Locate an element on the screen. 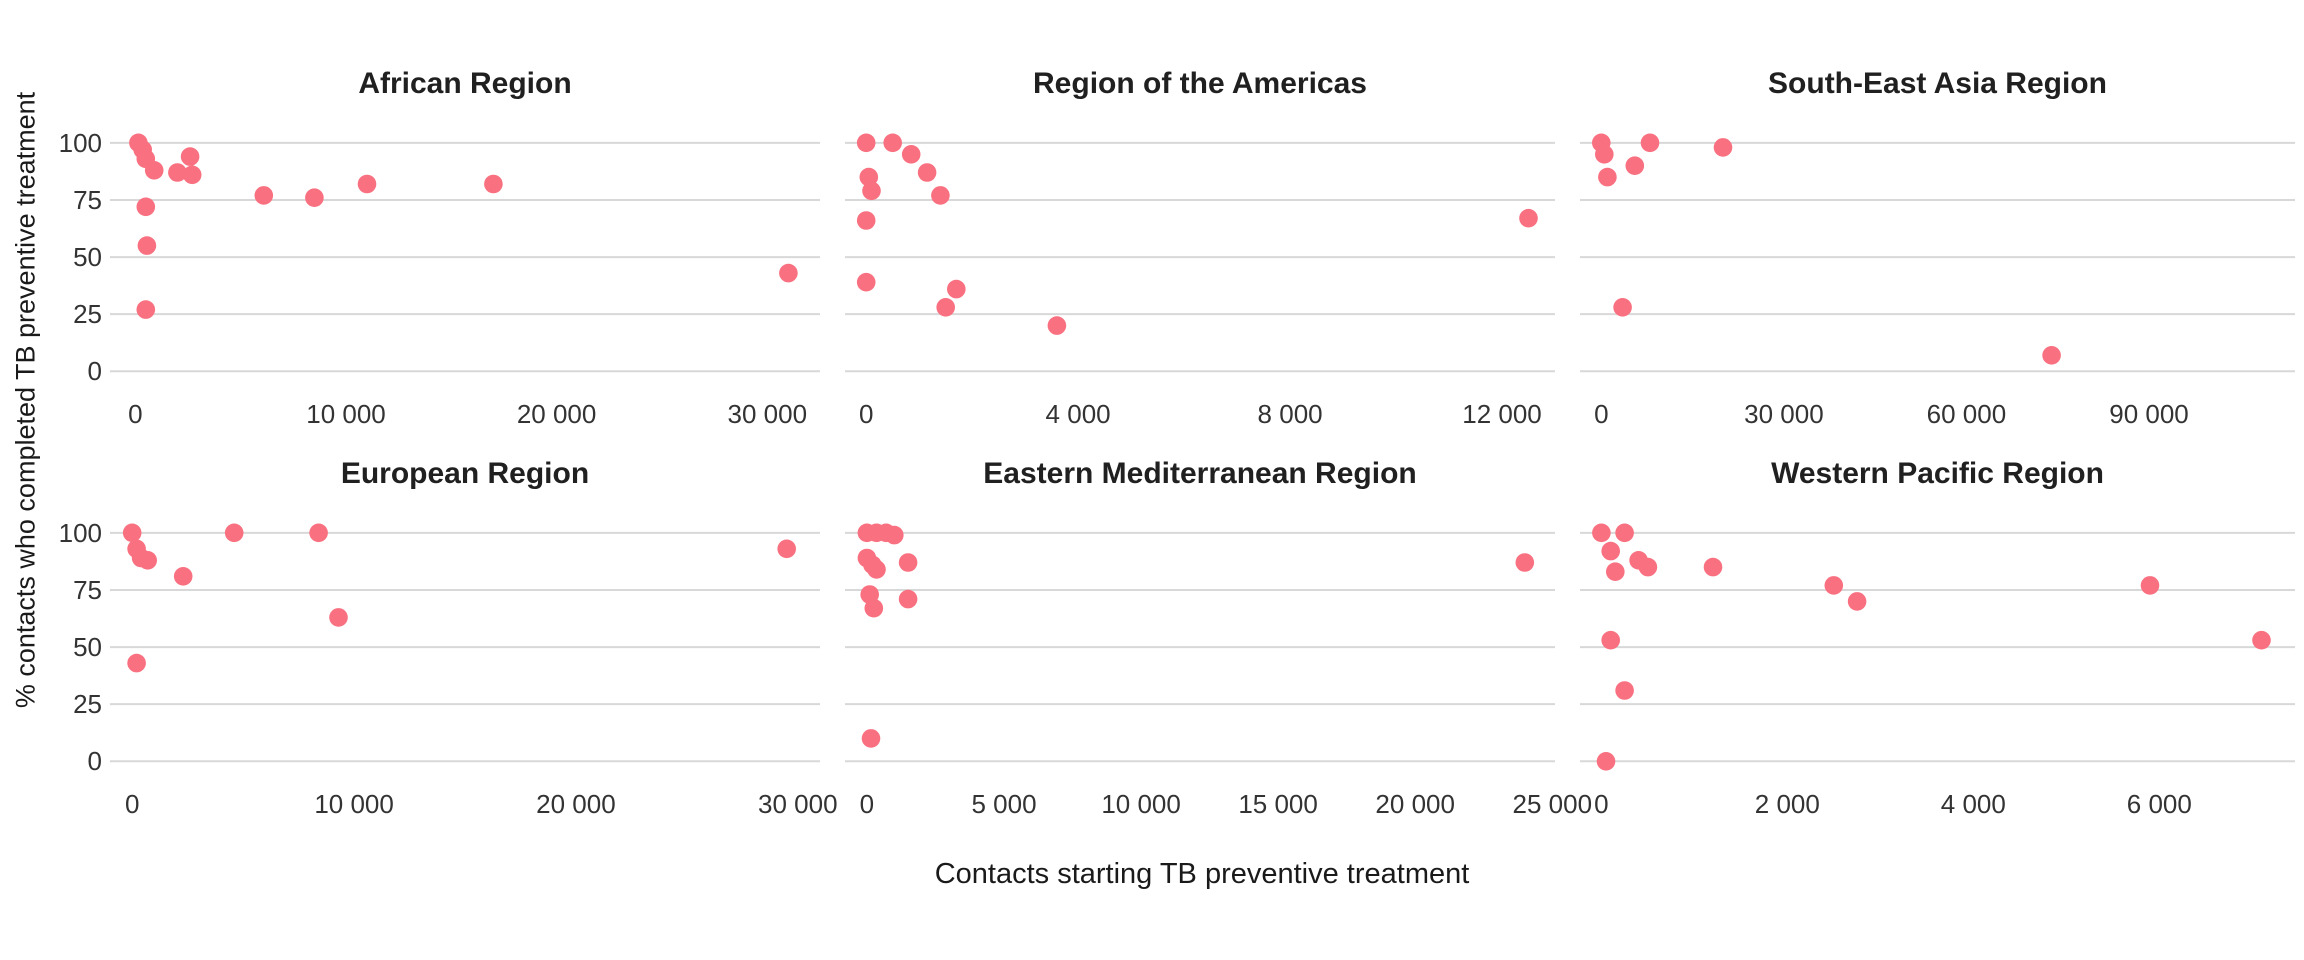 The height and width of the screenshot is (960, 2304). y-tick-label: 25 is located at coordinates (87, 314).